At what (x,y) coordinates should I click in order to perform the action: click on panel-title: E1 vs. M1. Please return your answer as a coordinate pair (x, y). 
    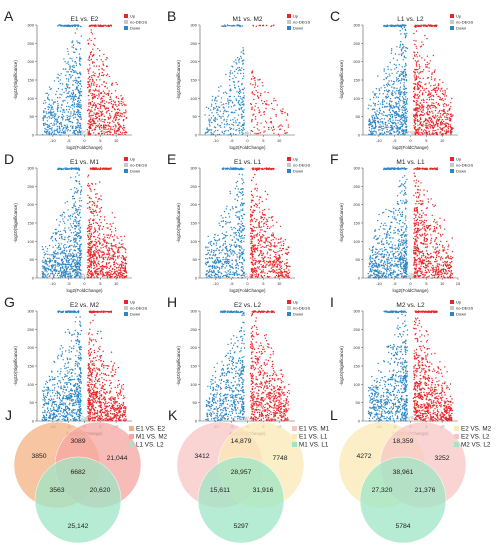
    Looking at the image, I should click on (84, 162).